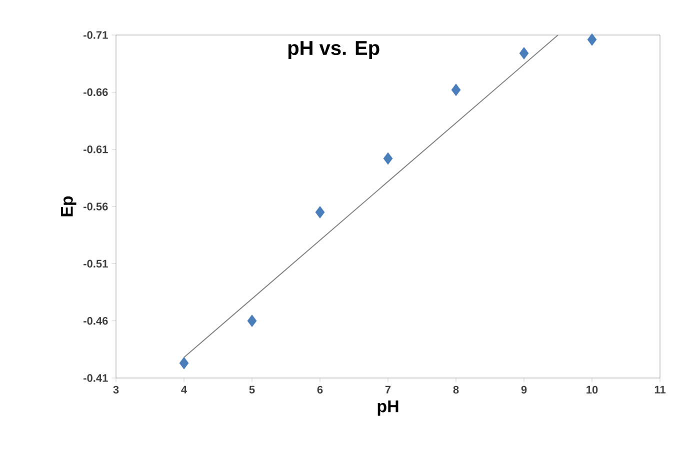 The width and height of the screenshot is (683, 459). What do you see at coordinates (96, 206) in the screenshot?
I see `y-tick-label: -0.56` at bounding box center [96, 206].